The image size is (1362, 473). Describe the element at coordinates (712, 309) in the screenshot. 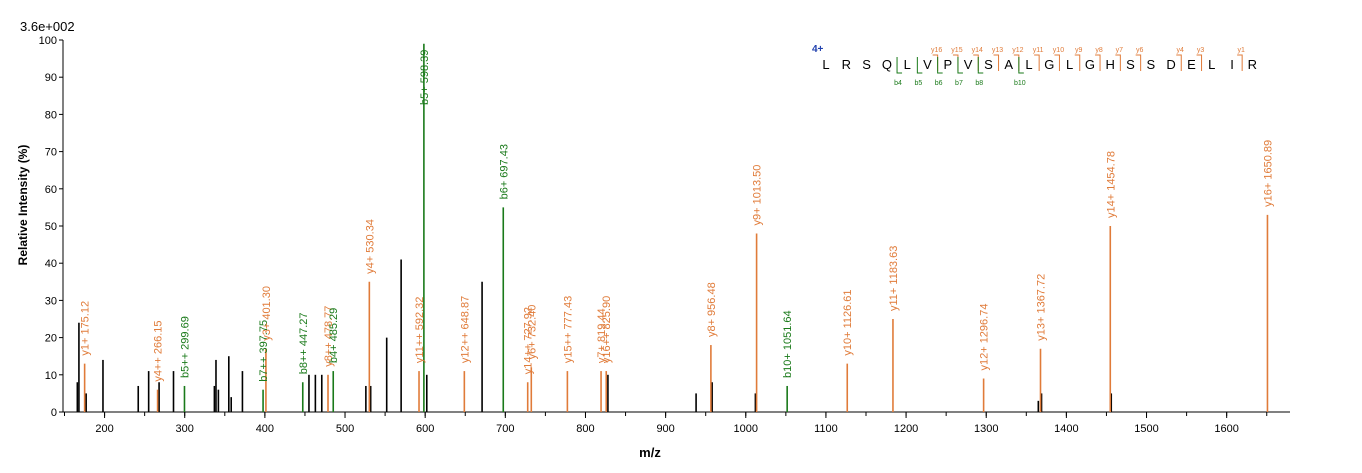

I see `peak-label: y8+ 956.48` at that location.